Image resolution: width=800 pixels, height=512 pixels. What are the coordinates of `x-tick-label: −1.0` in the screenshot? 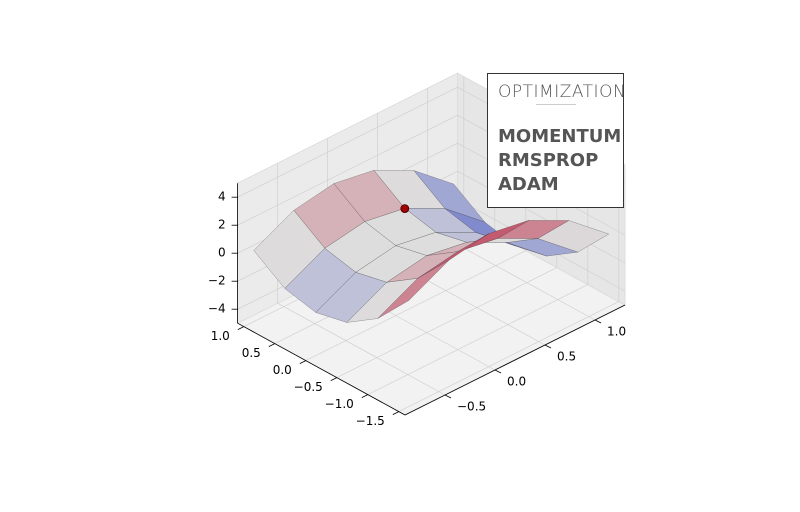 It's located at (339, 404).